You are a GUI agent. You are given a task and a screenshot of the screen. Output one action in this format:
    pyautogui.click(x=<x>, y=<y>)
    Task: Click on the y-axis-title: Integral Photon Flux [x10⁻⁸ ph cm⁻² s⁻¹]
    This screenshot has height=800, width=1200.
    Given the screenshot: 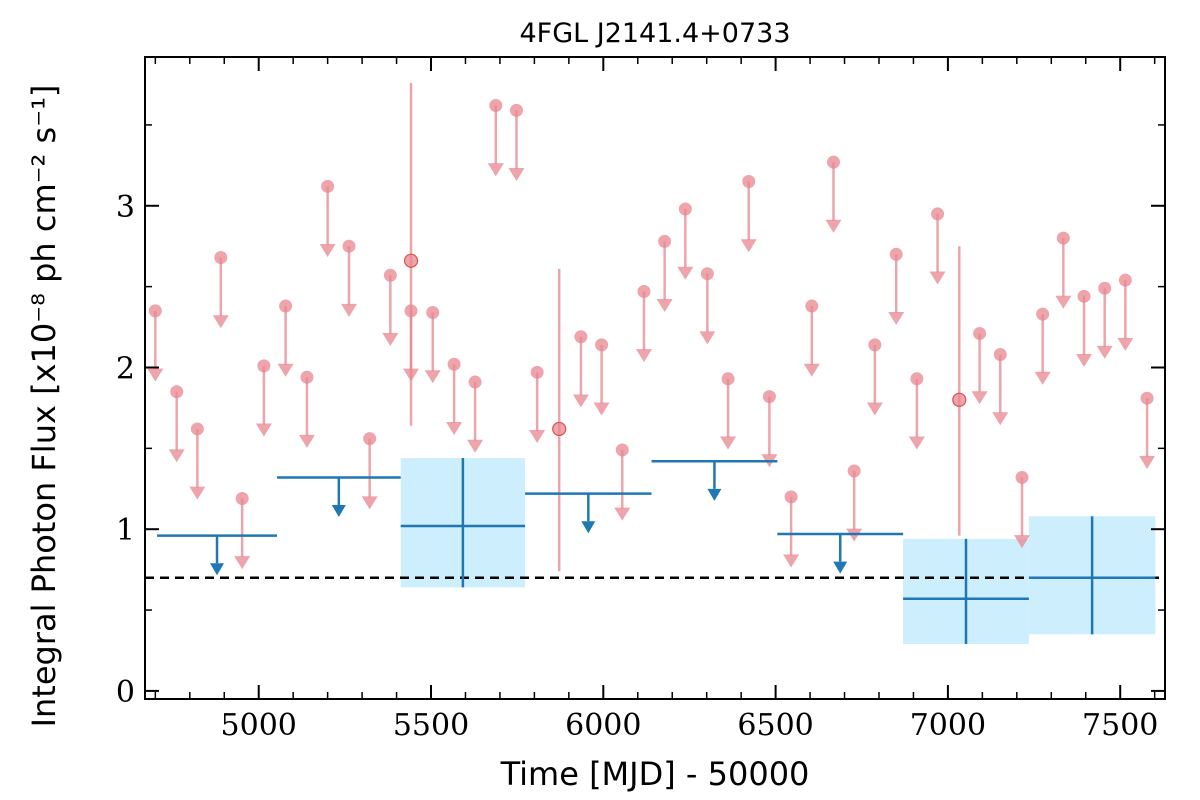 What is the action you would take?
    pyautogui.click(x=44, y=406)
    